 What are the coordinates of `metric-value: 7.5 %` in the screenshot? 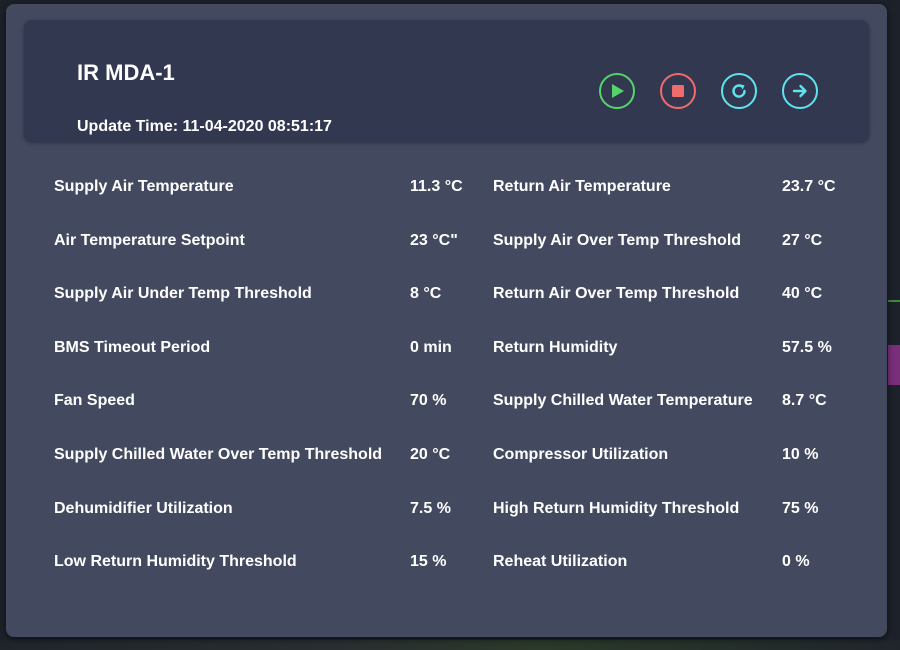 It's located at (430, 508).